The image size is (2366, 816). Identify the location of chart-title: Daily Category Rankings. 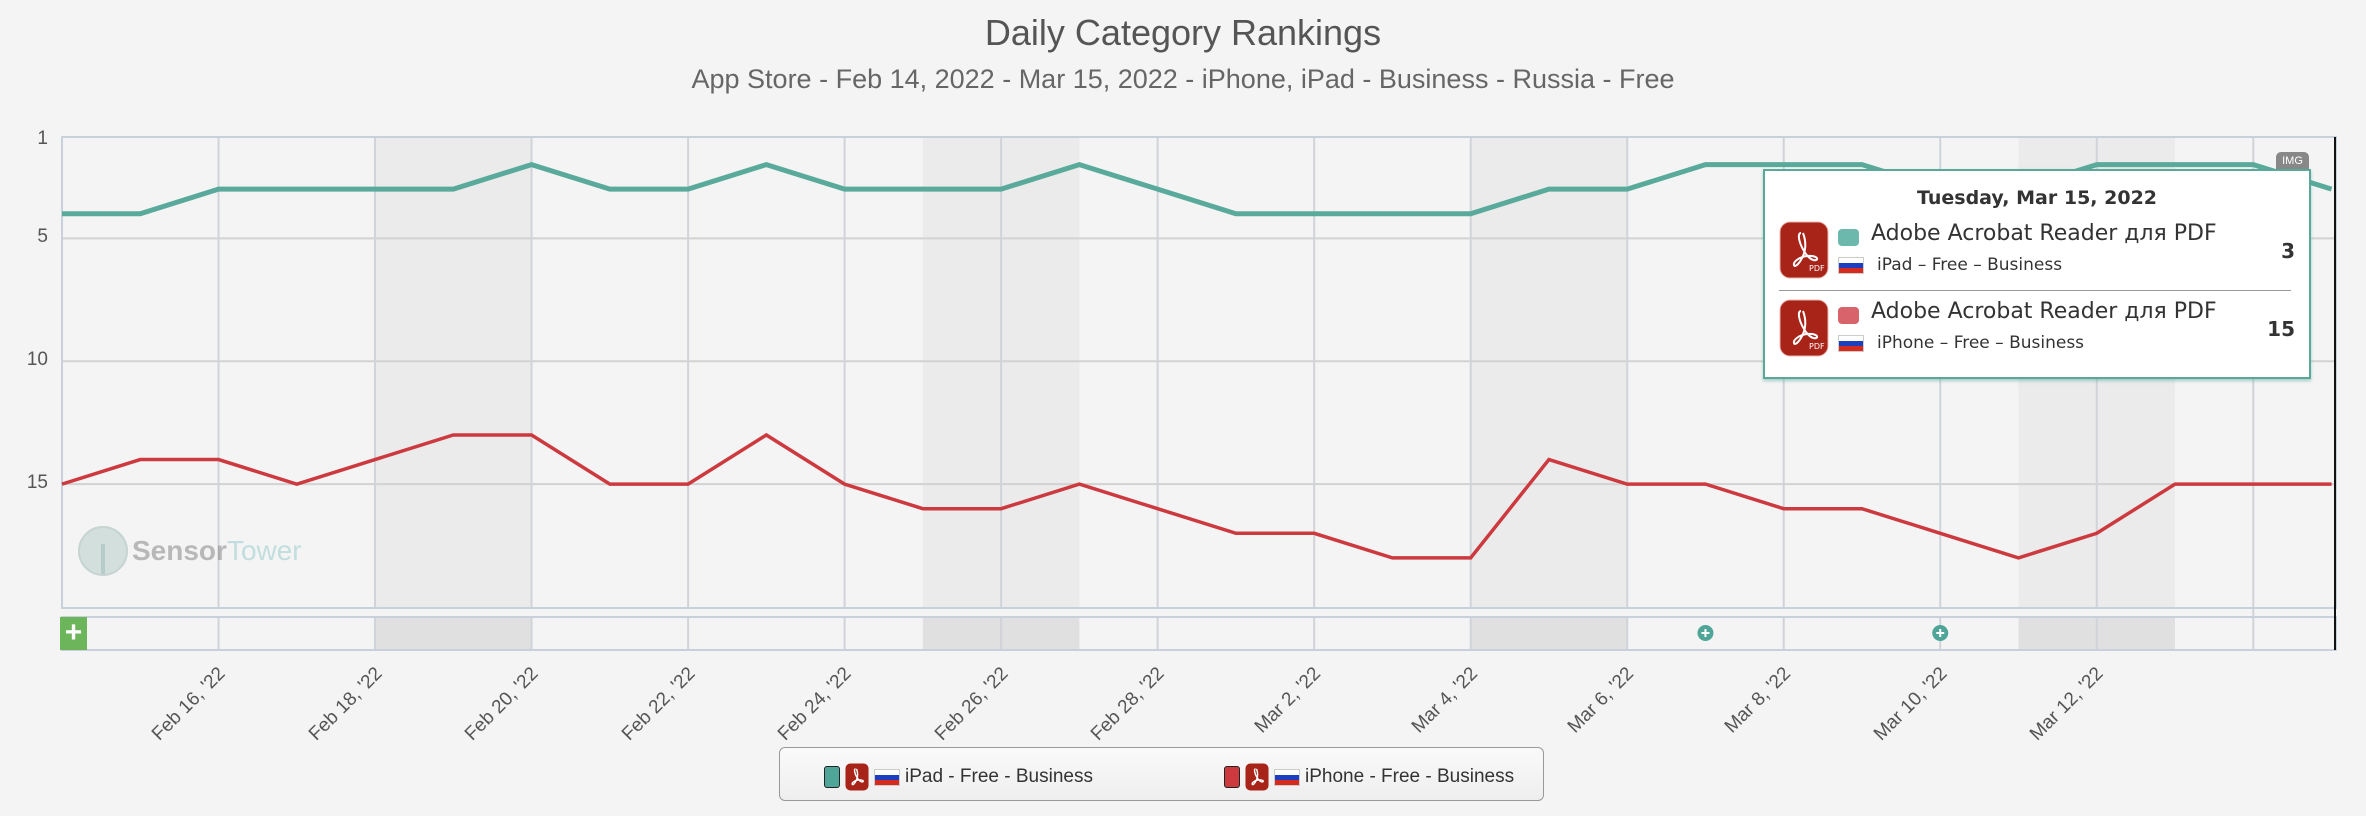
(1183, 32).